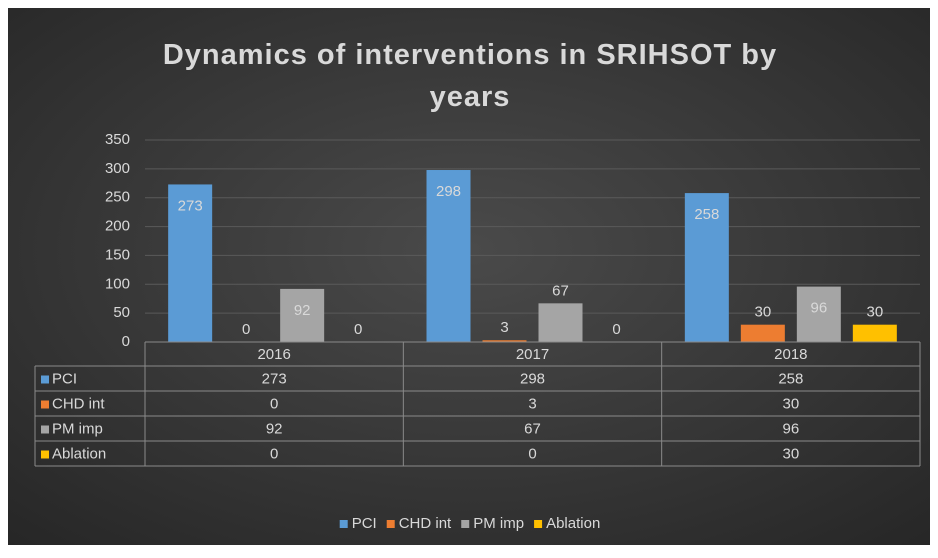 This screenshot has height=558, width=938. I want to click on legend-label: CHD int, so click(425, 523).